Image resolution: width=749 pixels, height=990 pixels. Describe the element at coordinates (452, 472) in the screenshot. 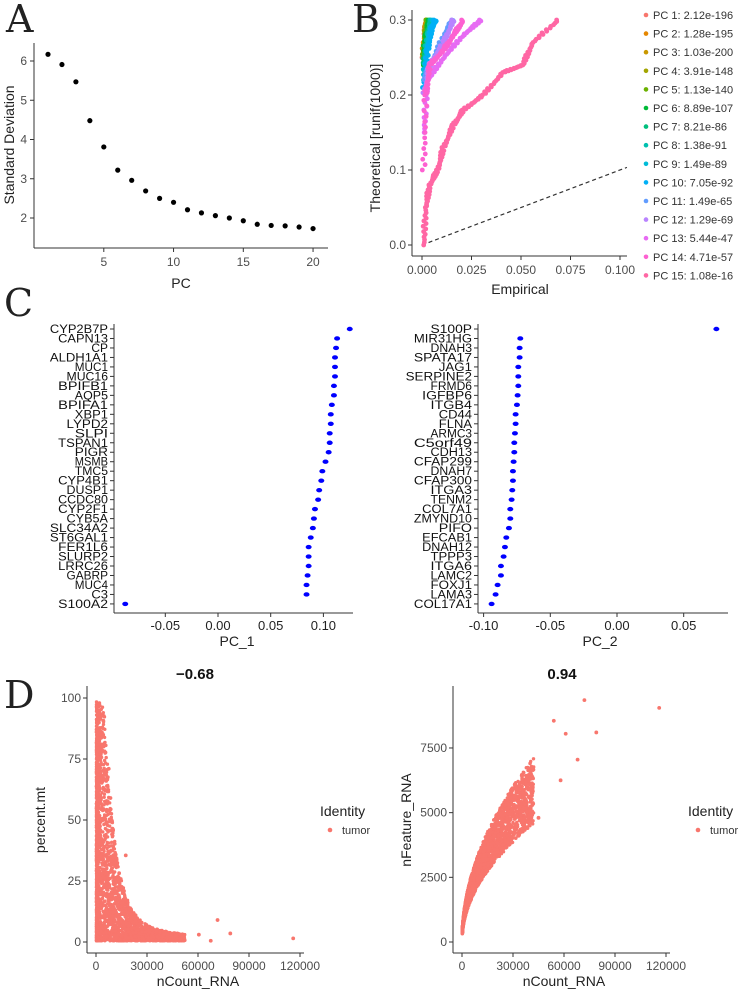

I see `gene-label: DNAH7` at that location.